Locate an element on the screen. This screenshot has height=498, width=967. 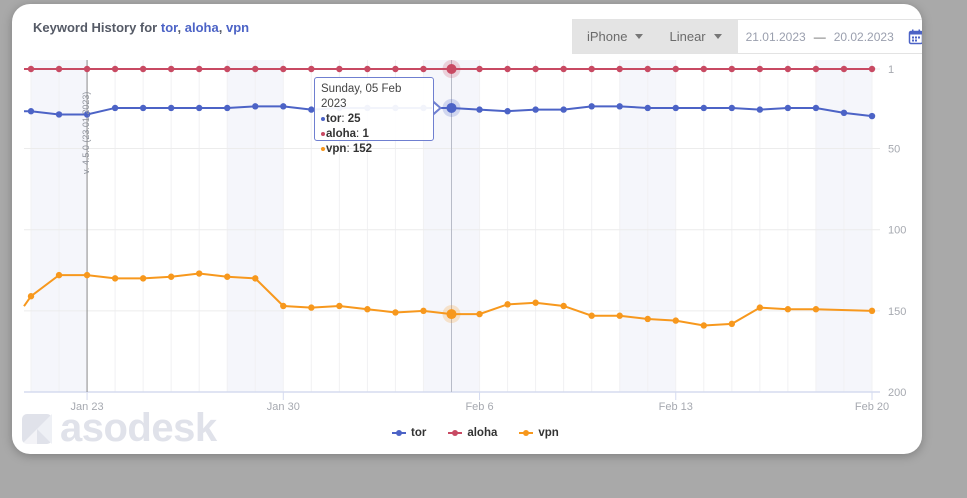
date-range-picker: 21.01.2023 — 20.02.2023 is located at coordinates (829, 36).